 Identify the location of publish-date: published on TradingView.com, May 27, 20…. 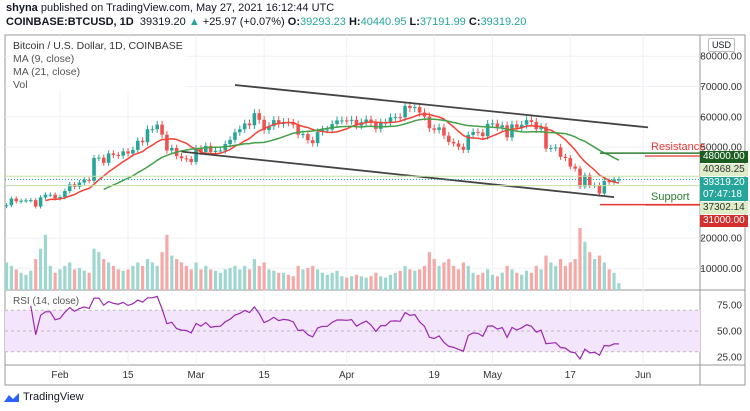
(187, 8).